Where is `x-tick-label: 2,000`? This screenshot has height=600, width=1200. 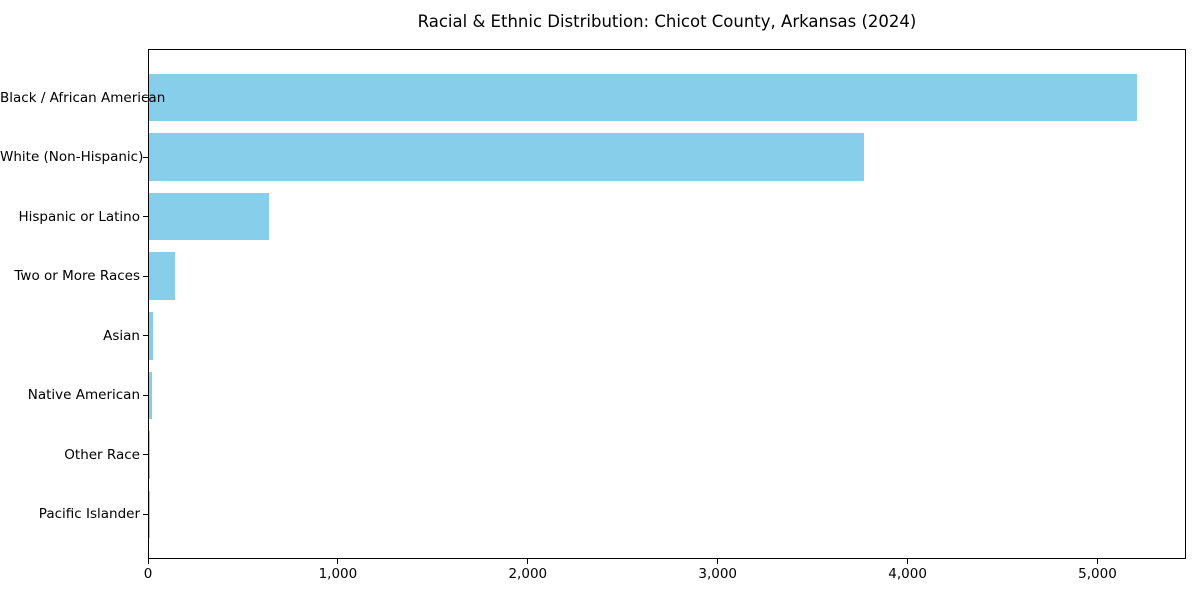 x-tick-label: 2,000 is located at coordinates (528, 574).